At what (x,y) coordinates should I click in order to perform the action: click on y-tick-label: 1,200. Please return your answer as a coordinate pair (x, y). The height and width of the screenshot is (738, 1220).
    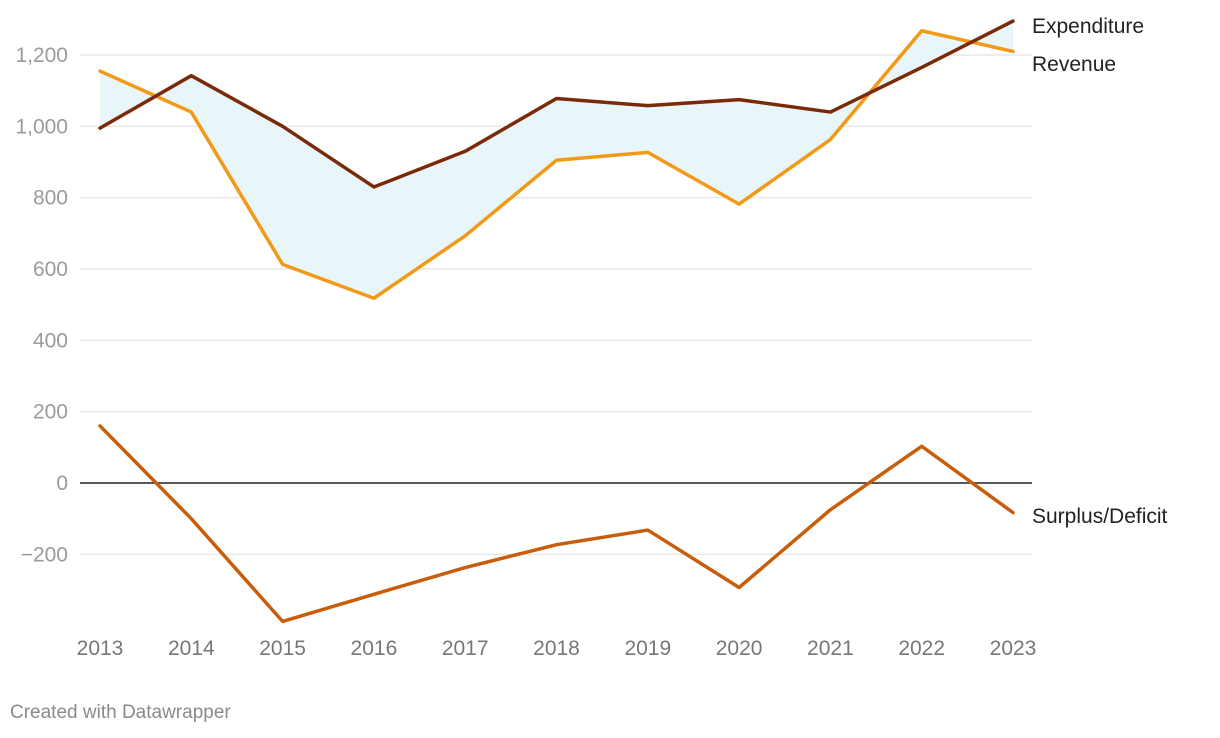
    Looking at the image, I should click on (41, 55).